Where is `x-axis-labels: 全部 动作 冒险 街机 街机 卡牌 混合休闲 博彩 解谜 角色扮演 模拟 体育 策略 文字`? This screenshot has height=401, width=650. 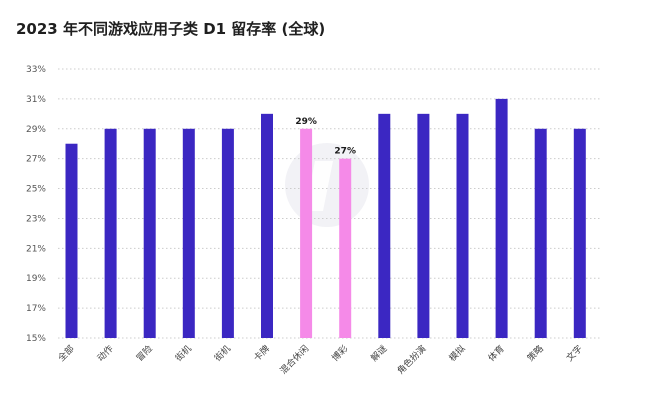
x-axis-labels: 全部 动作 冒险 街机 街机 卡牌 混合休闲 博彩 解谜 角色扮演 模拟 体育 策略 文字 is located at coordinates (320, 360).